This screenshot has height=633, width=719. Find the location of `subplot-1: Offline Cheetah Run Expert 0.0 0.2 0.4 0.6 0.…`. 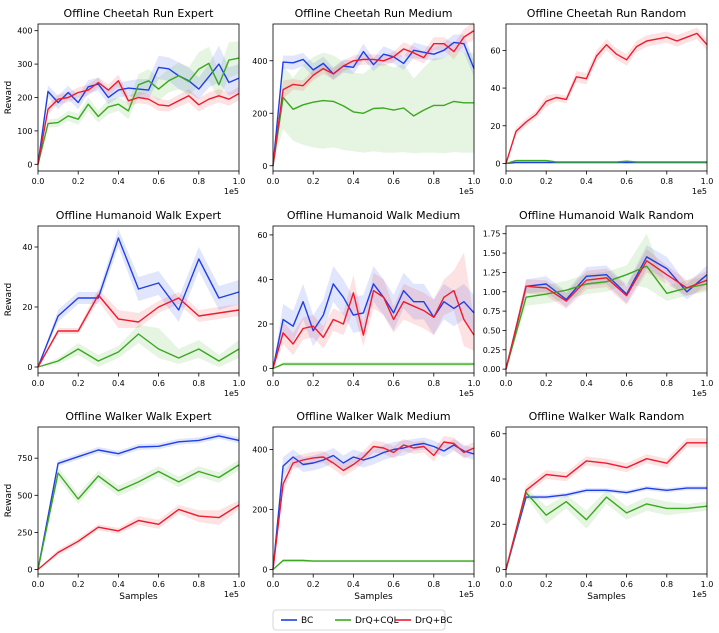

subplot-1: Offline Cheetah Run Expert 0.0 0.2 0.4 0.6 0.… is located at coordinates (124, 101).